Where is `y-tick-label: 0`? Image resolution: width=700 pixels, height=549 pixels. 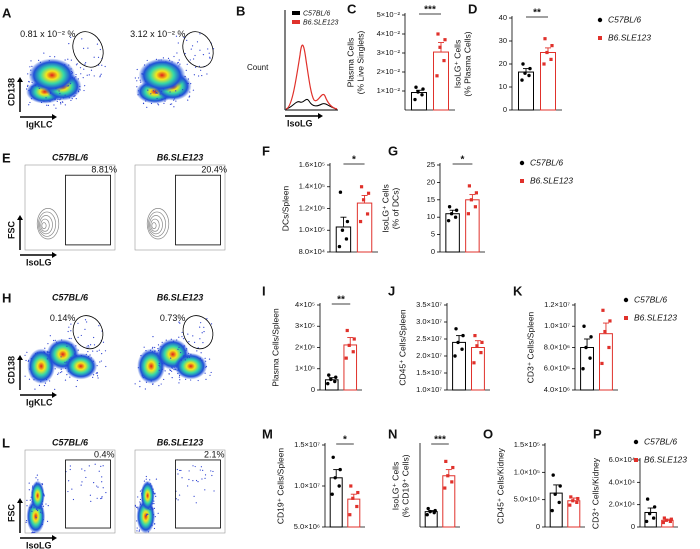 y-tick-label: 0 is located at coordinates (633, 526).